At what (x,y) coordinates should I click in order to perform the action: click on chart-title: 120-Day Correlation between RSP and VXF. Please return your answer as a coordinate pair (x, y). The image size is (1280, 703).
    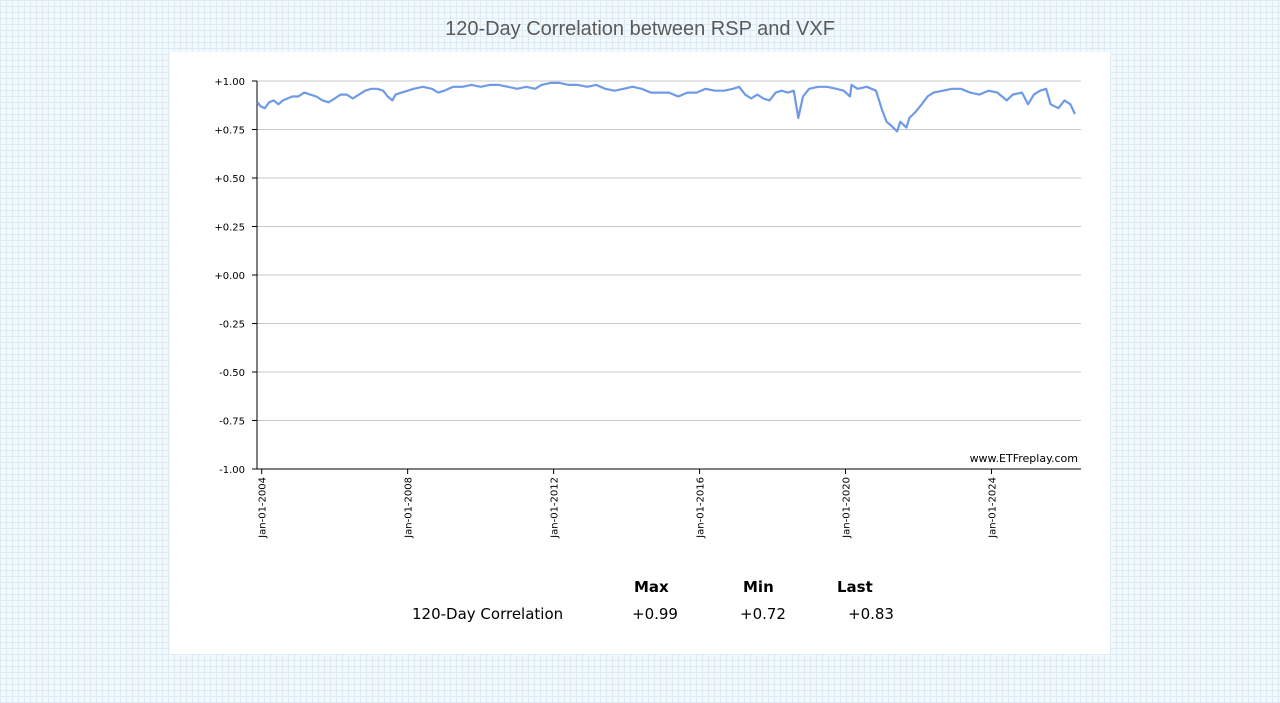
    Looking at the image, I should click on (640, 29).